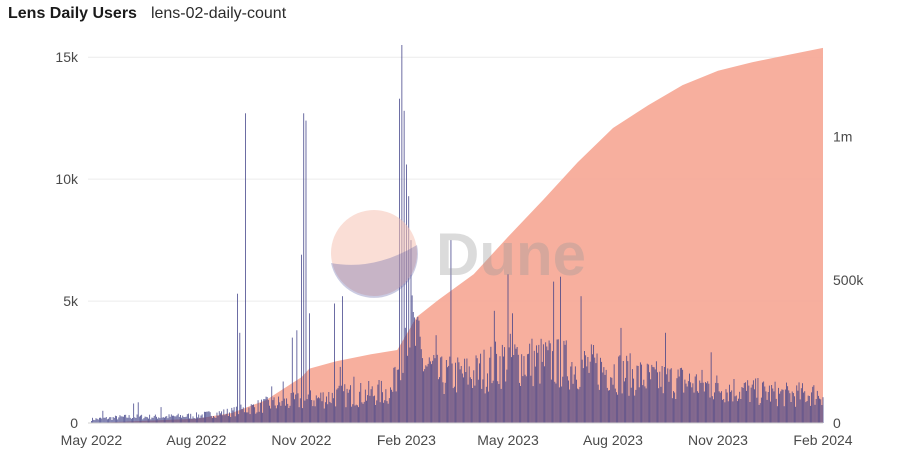  I want to click on y-left-tick-label: 10k, so click(67, 179).